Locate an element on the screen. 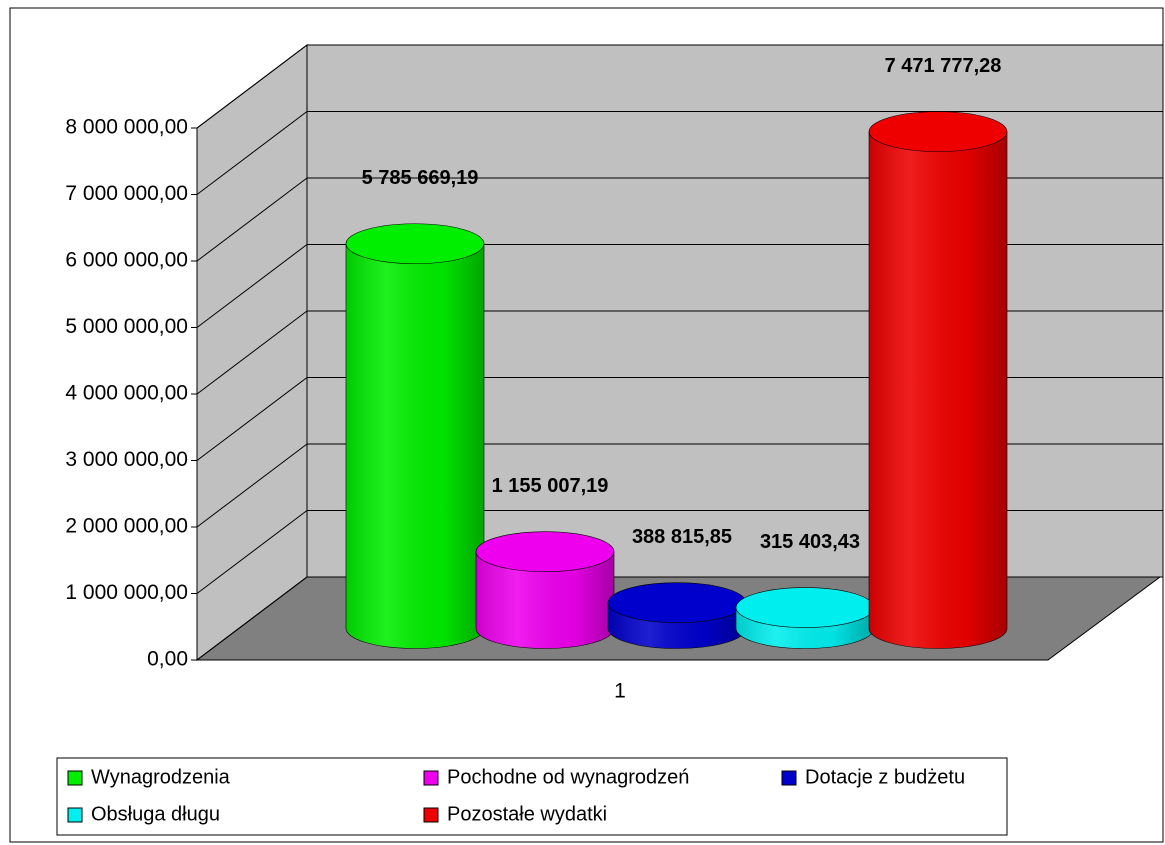 This screenshot has width=1165, height=845. y-tick-label: 1 000 000,00 is located at coordinates (126, 592).